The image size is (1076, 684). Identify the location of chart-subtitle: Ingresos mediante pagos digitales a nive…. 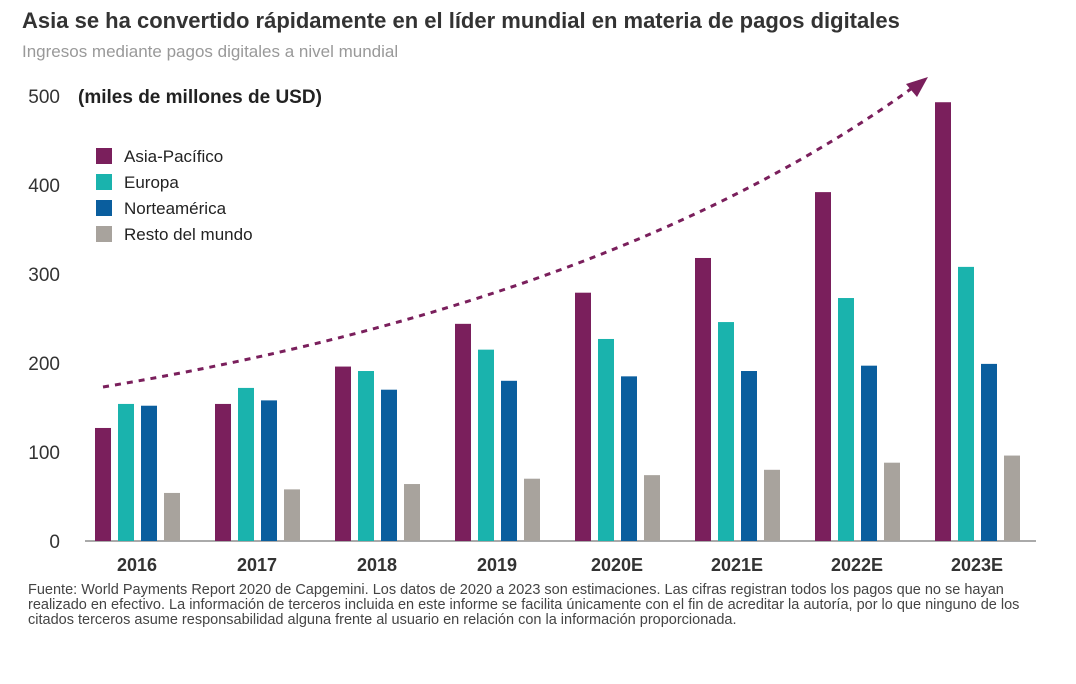
(210, 51).